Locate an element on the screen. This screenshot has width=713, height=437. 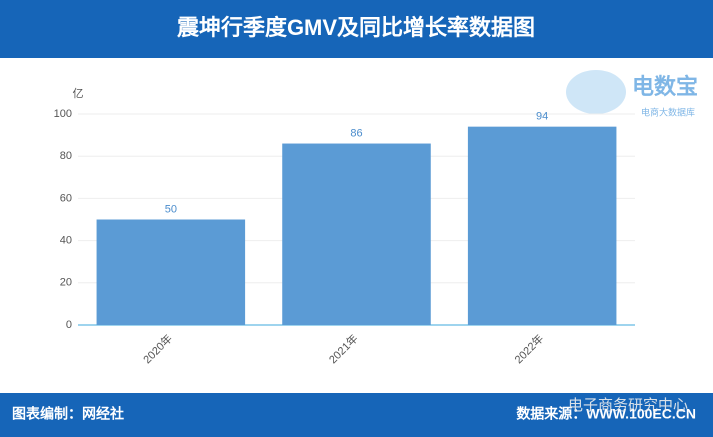
y-tick-label: 40 is located at coordinates (66, 241).